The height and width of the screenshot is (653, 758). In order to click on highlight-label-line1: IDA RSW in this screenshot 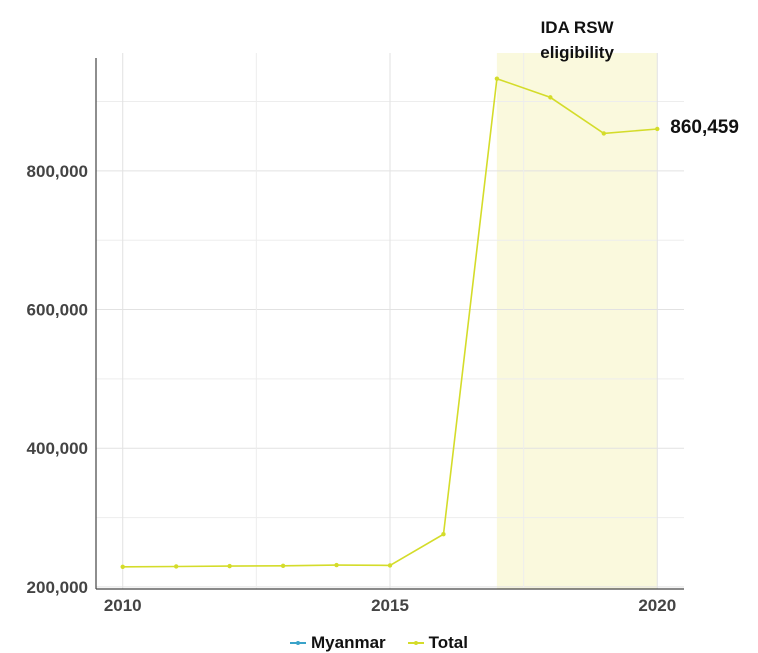, I will do `click(578, 27)`.